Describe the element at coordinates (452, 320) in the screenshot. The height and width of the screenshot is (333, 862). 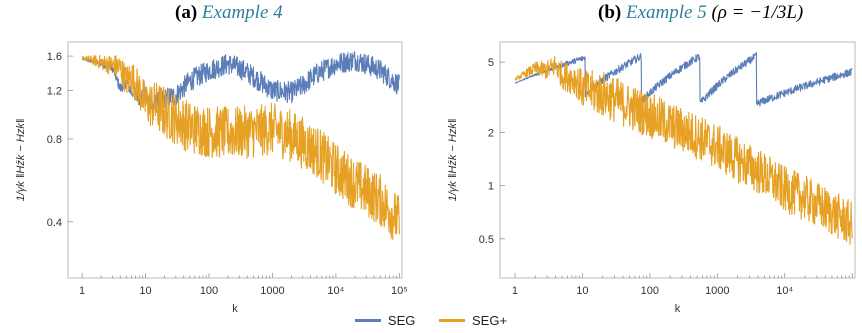
I see `legend-swatch-segplus` at that location.